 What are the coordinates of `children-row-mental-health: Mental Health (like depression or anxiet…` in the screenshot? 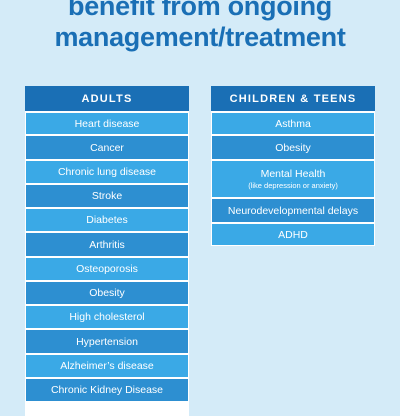 It's located at (293, 179).